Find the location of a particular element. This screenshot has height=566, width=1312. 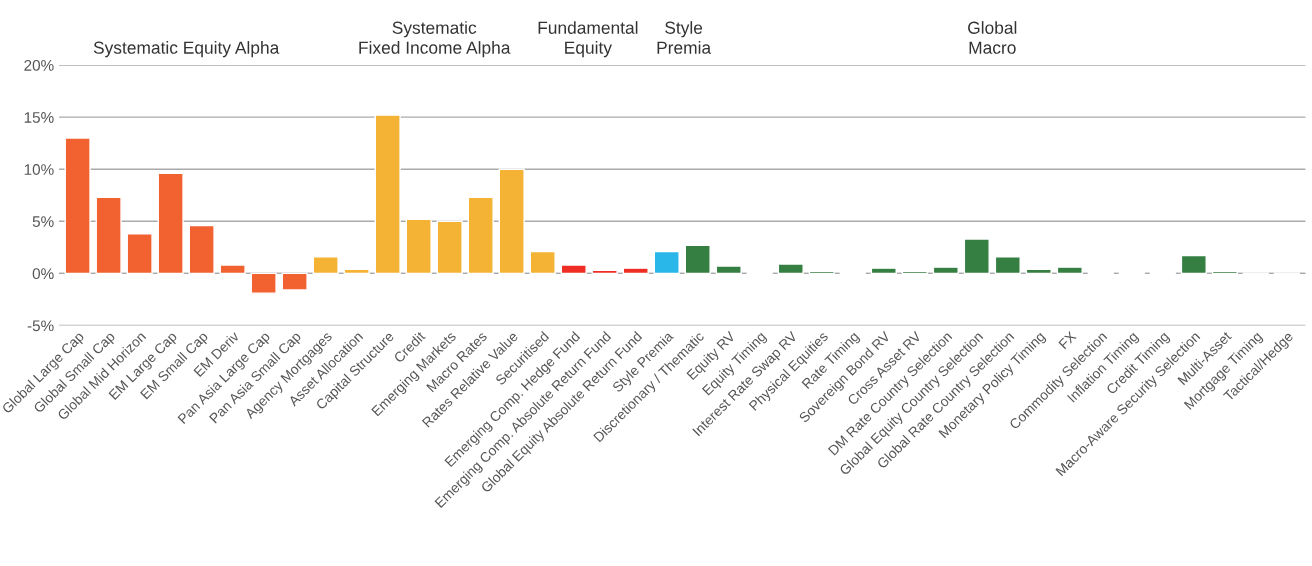

text: Systematic Fixed Income Alpha is located at coordinates (435, 39).